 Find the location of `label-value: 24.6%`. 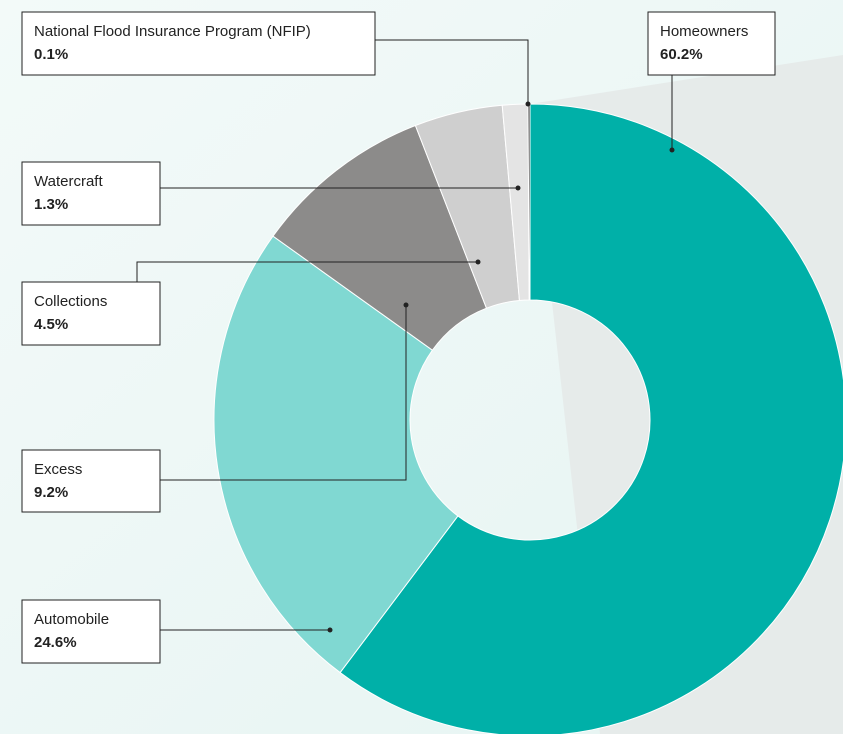

label-value: 24.6% is located at coordinates (55, 642).